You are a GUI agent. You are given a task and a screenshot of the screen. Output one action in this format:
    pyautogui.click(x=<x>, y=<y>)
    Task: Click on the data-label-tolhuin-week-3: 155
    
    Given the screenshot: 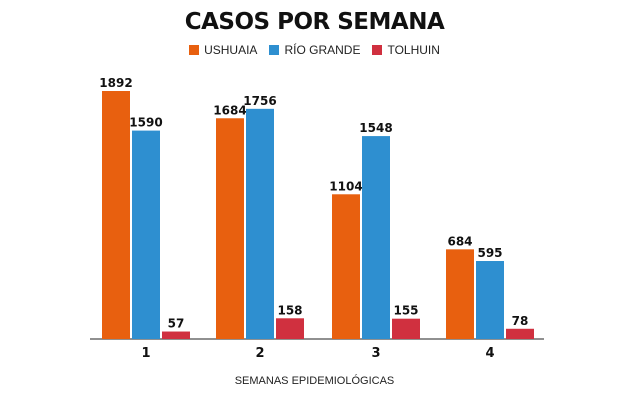 What is the action you would take?
    pyautogui.click(x=405, y=311)
    